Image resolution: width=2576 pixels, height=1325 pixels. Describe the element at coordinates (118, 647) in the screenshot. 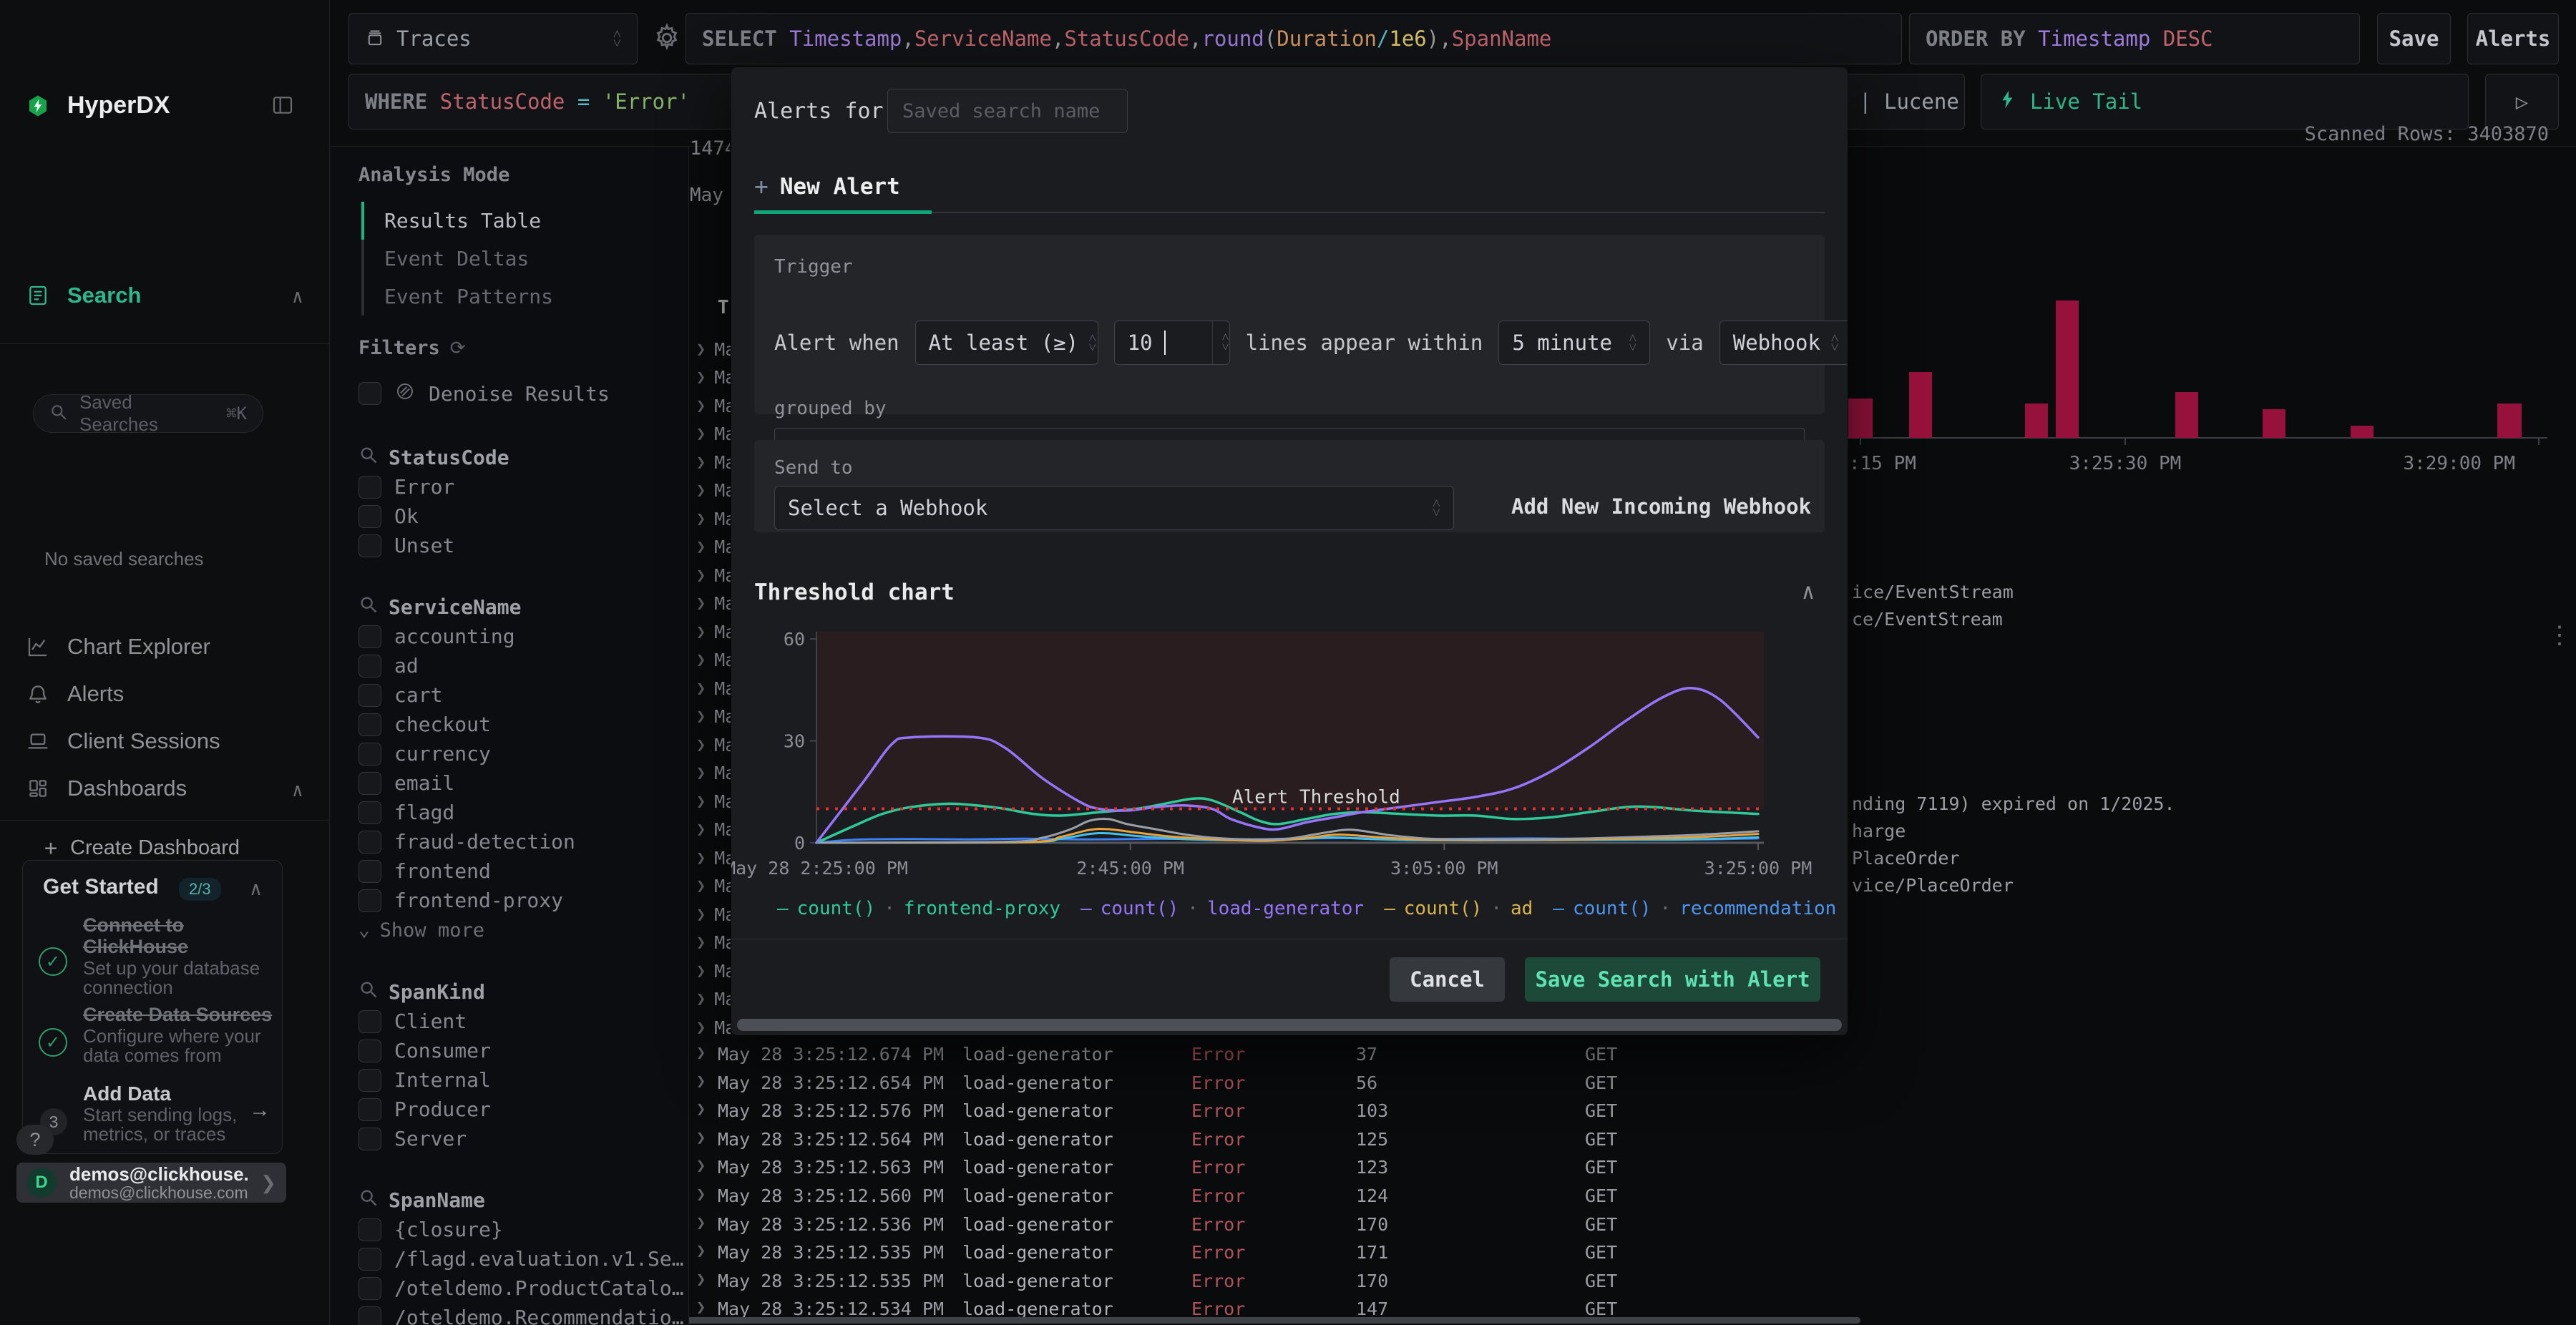

I see `sidebar-item-chart-explorer: Chart Explorer` at that location.